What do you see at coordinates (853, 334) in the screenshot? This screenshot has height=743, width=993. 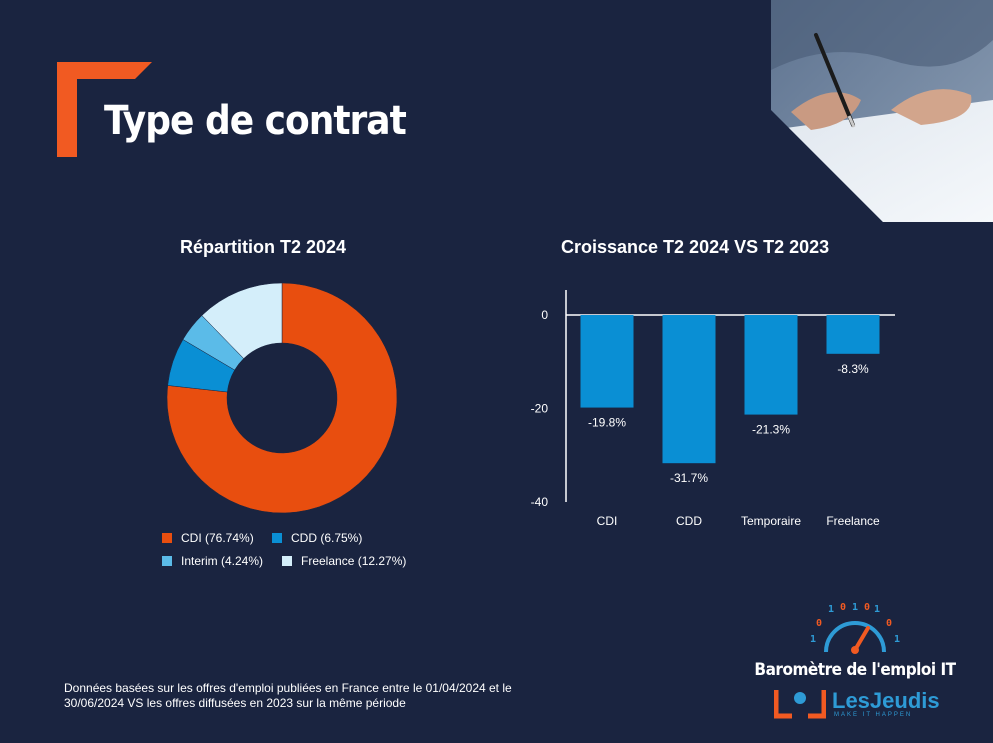 I see `bar-freelance` at bounding box center [853, 334].